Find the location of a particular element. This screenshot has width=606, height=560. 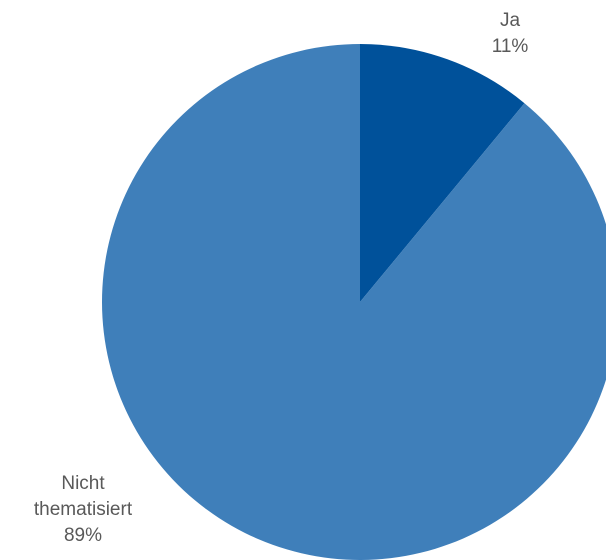

data-label-name-ja: Ja is located at coordinates (510, 20).